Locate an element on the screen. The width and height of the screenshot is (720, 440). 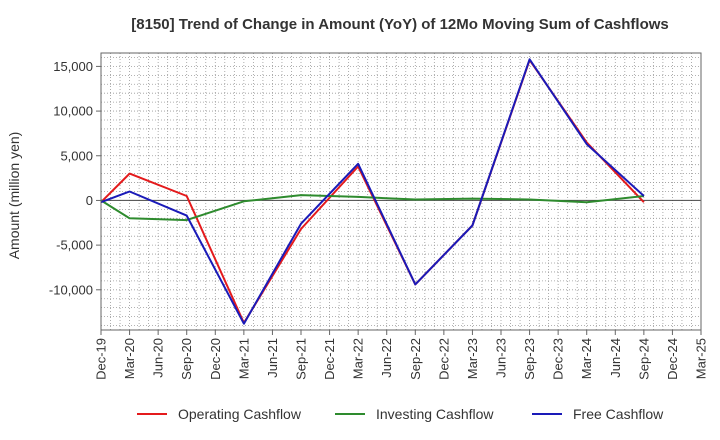
x-tick-label: Jun-23 is located at coordinates (501, 358).